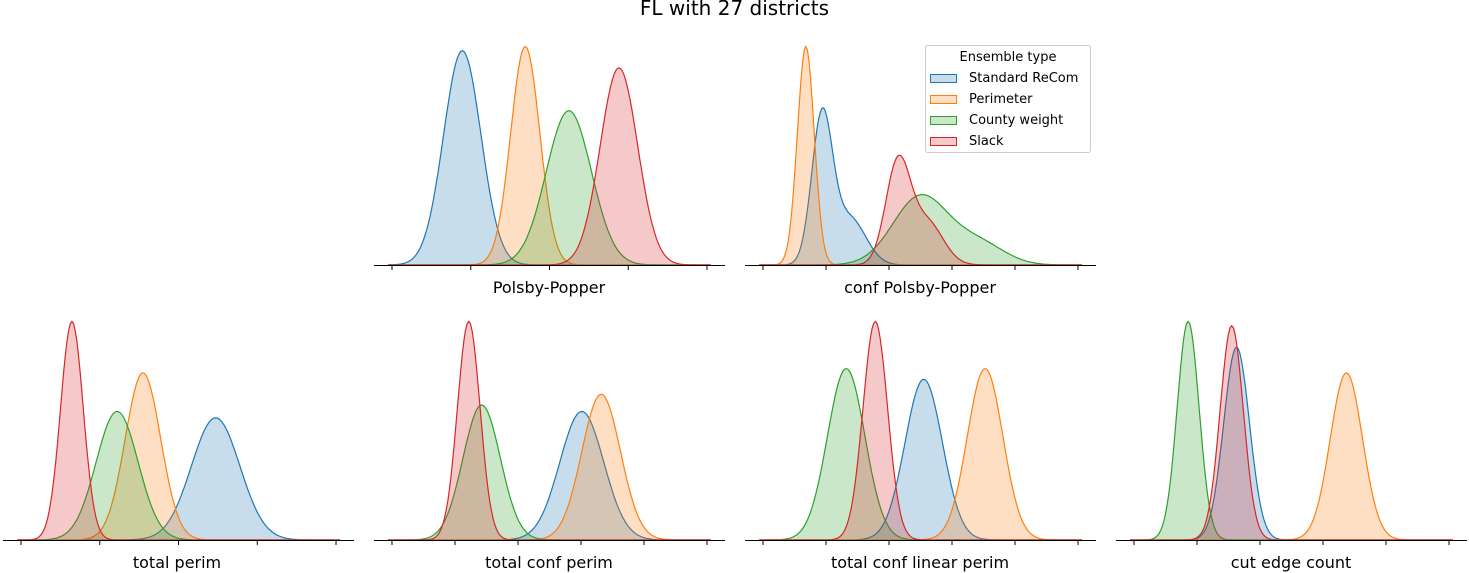 This screenshot has width=1469, height=573. I want to click on subplot-cut-edge-count, so click(1291, 432).